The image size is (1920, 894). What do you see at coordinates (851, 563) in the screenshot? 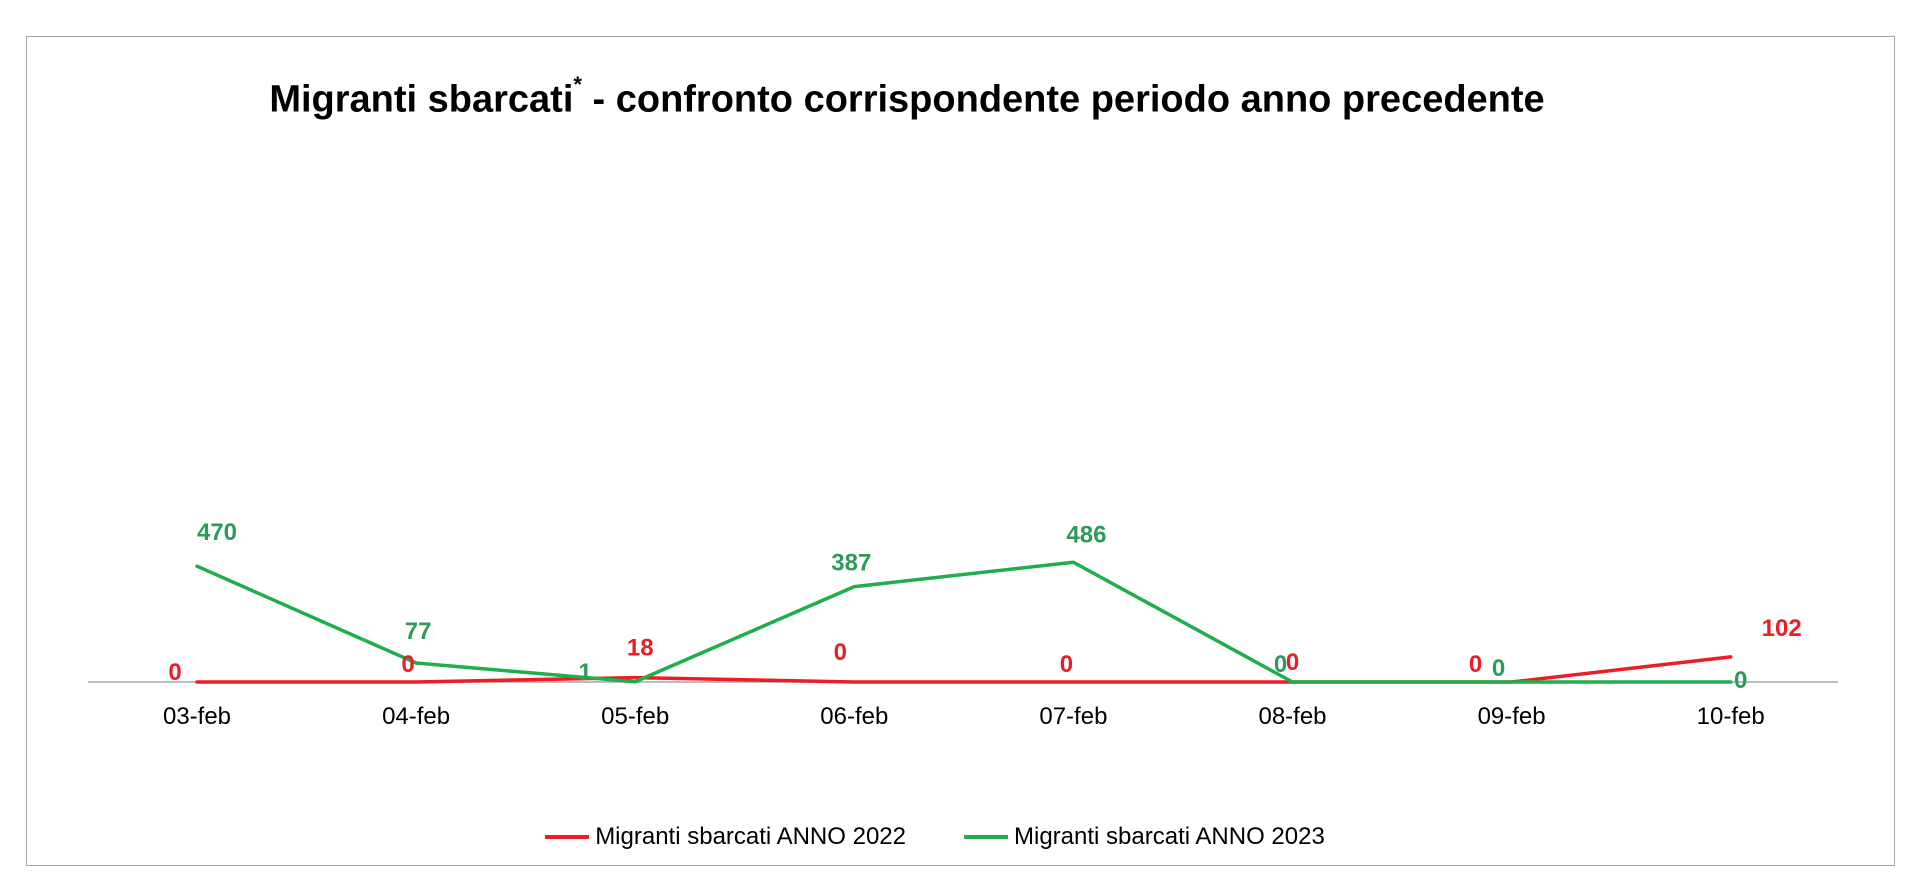
I see `data-label-2023-06-feb: 387` at bounding box center [851, 563].